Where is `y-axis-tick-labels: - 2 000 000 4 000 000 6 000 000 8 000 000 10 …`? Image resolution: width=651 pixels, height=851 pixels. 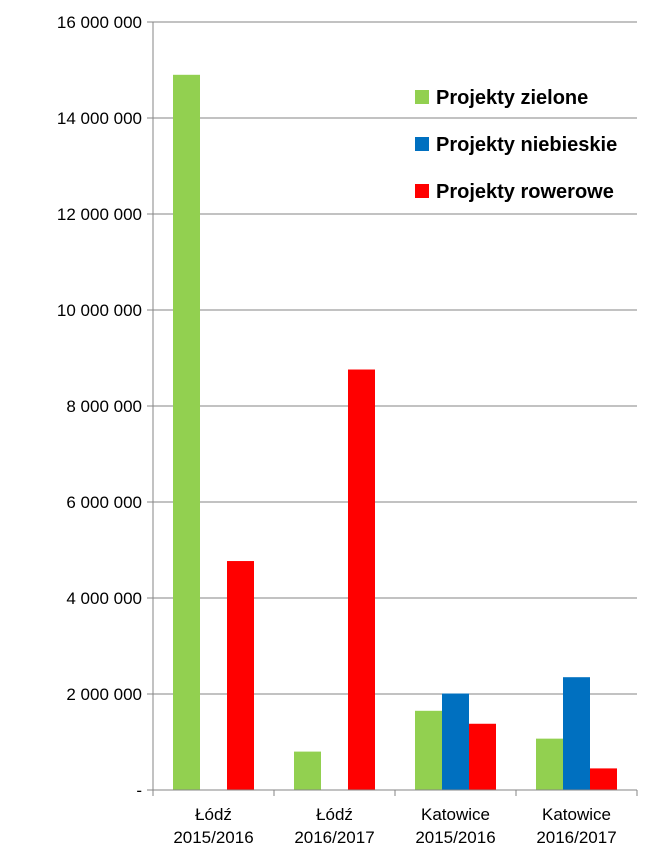 y-axis-tick-labels: - 2 000 000 4 000 000 6 000 000 8 000 000 10 … is located at coordinates (99, 406).